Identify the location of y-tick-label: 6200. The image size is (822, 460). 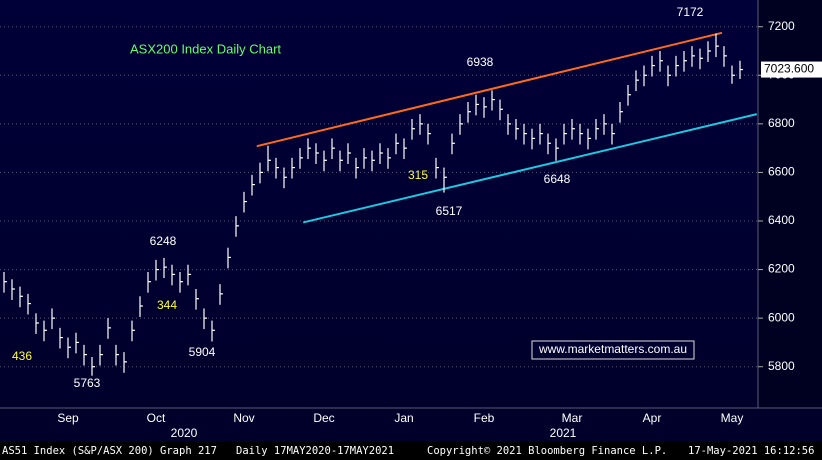
(781, 269).